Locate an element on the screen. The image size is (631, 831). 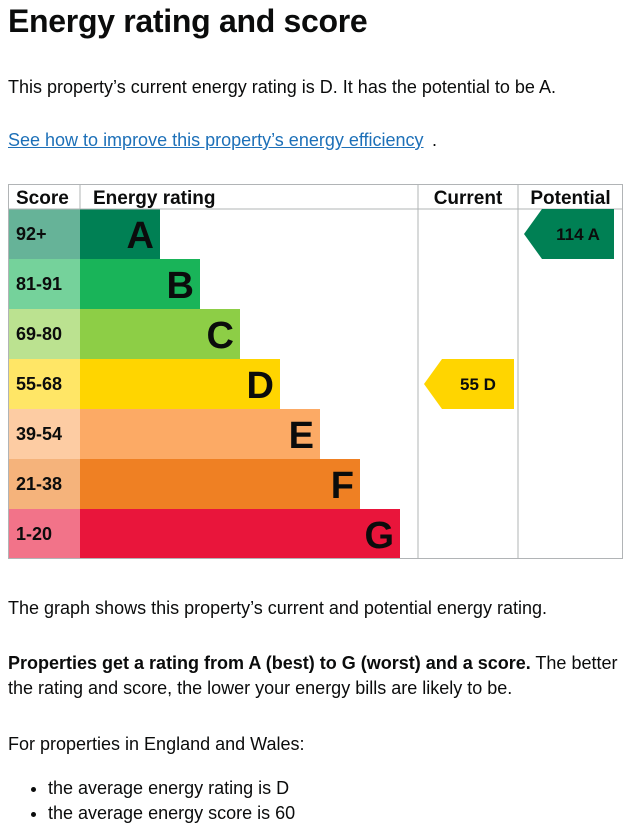
band-bar-f is located at coordinates (220, 484).